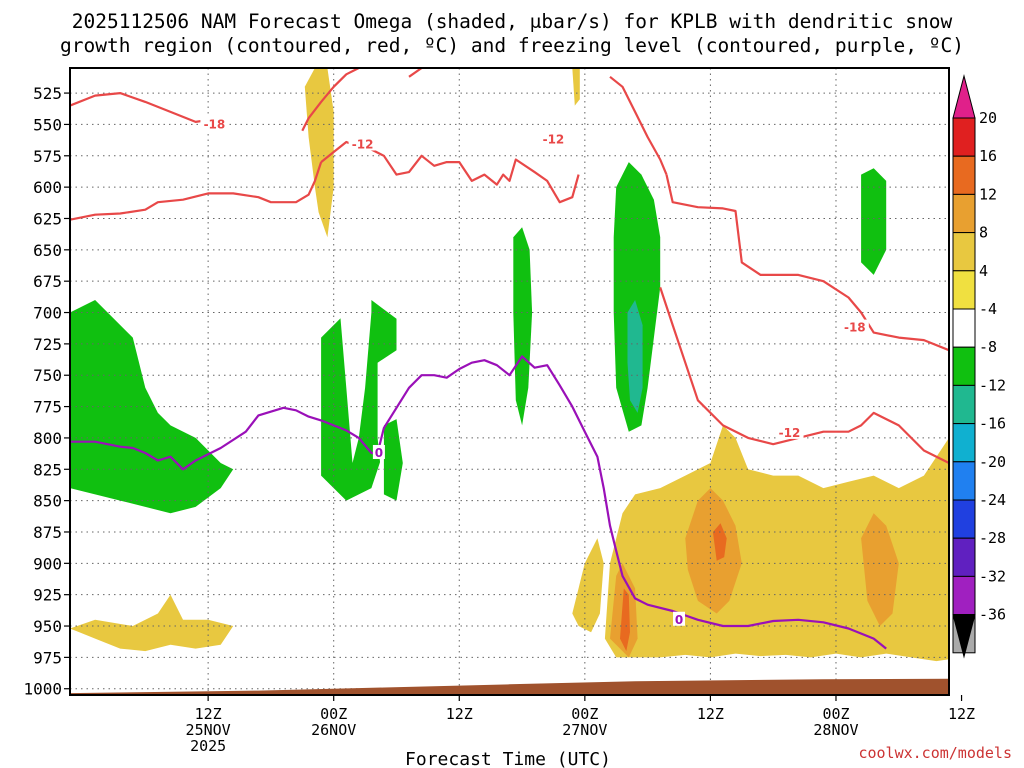 This screenshot has height=768, width=1024. I want to click on x-tick-label-46-0: 12Z, so click(710, 714).